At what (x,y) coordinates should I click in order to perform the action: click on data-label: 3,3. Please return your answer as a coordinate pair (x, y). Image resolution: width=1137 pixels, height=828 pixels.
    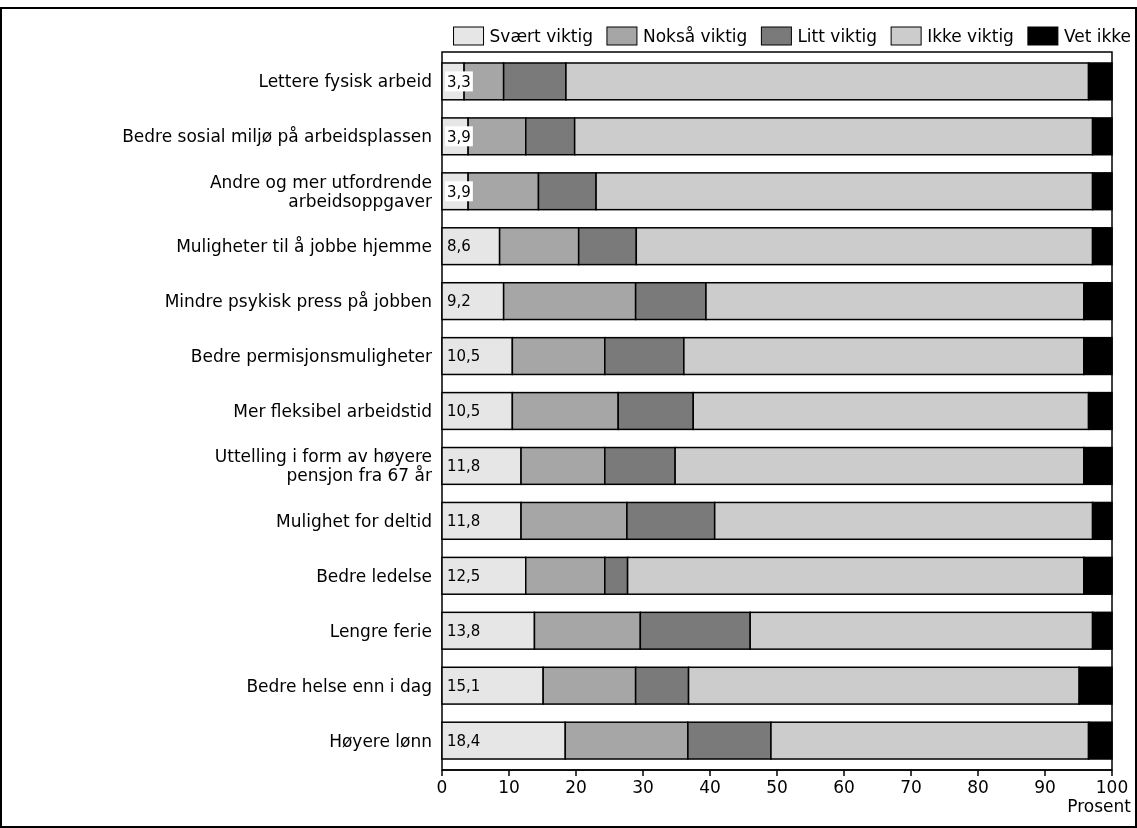
    Looking at the image, I should click on (459, 81).